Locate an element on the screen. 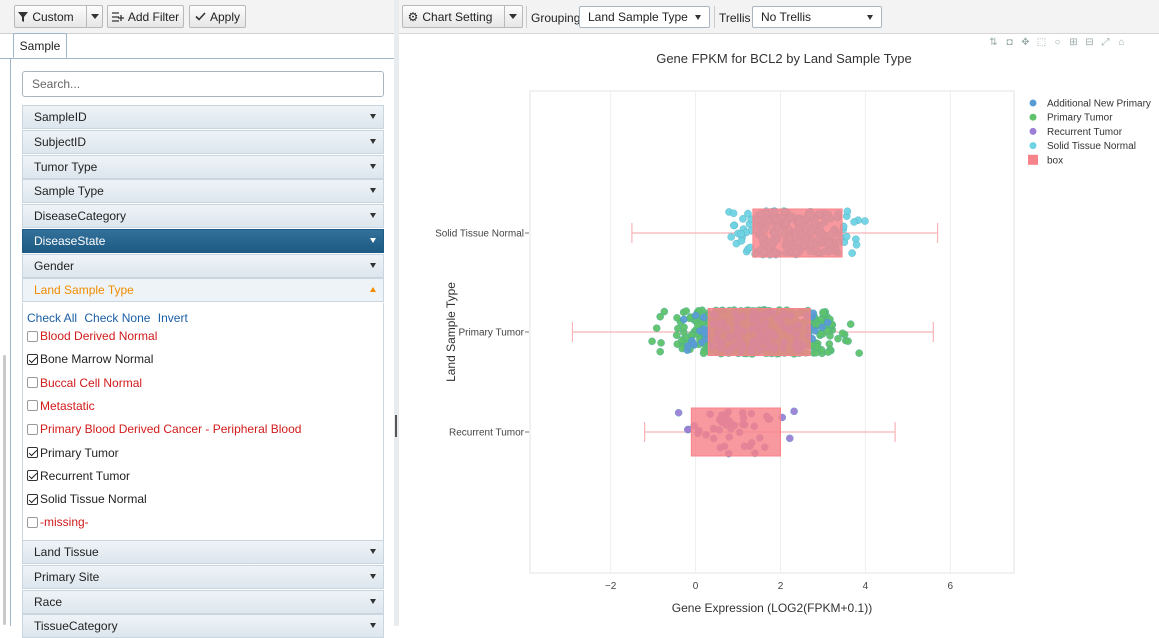 This screenshot has height=638, width=1159. filter-land-sample-type: Land Sample Type is located at coordinates (203, 290).